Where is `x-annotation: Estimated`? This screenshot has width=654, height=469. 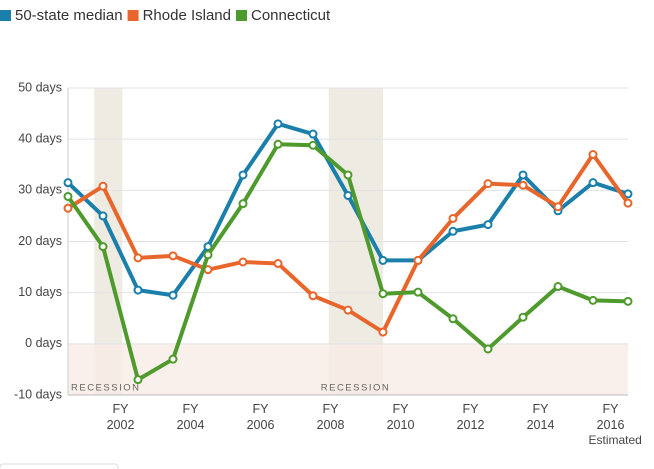 x-annotation: Estimated is located at coordinates (615, 440).